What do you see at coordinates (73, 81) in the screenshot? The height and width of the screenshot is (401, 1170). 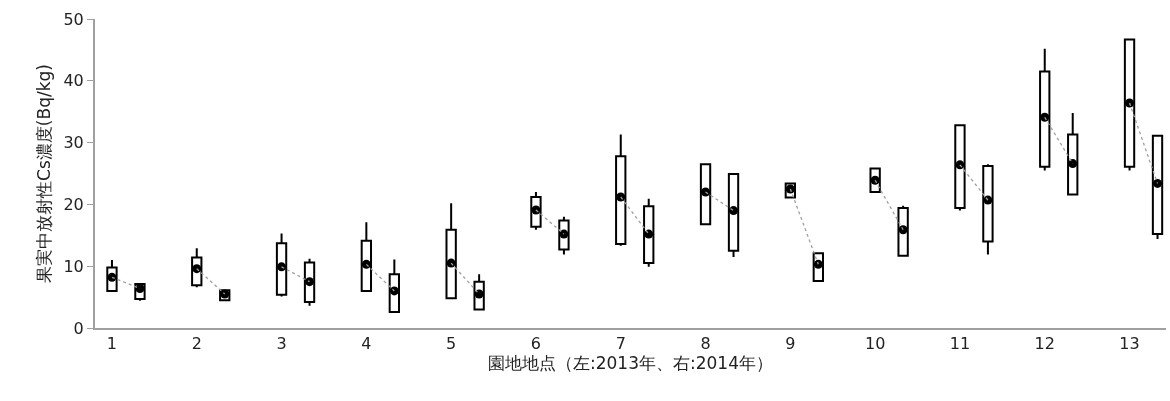 I see `y-tick-label: 40` at bounding box center [73, 81].